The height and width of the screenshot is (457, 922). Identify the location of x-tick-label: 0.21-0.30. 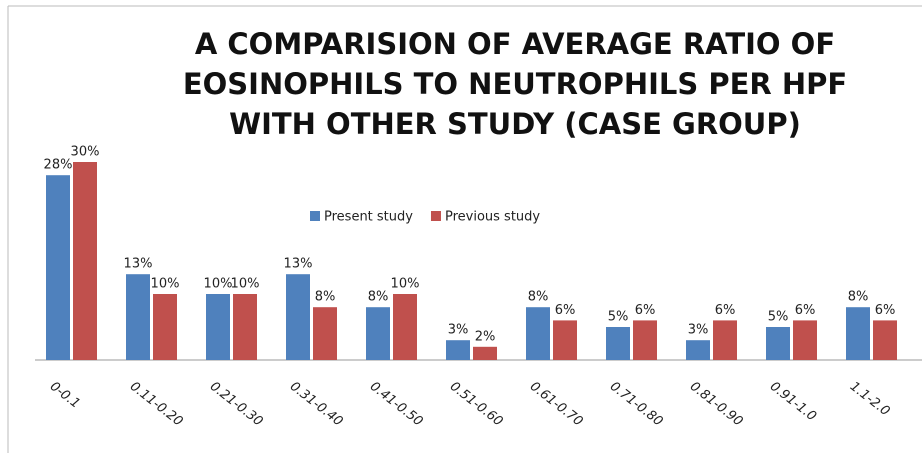
(236, 404).